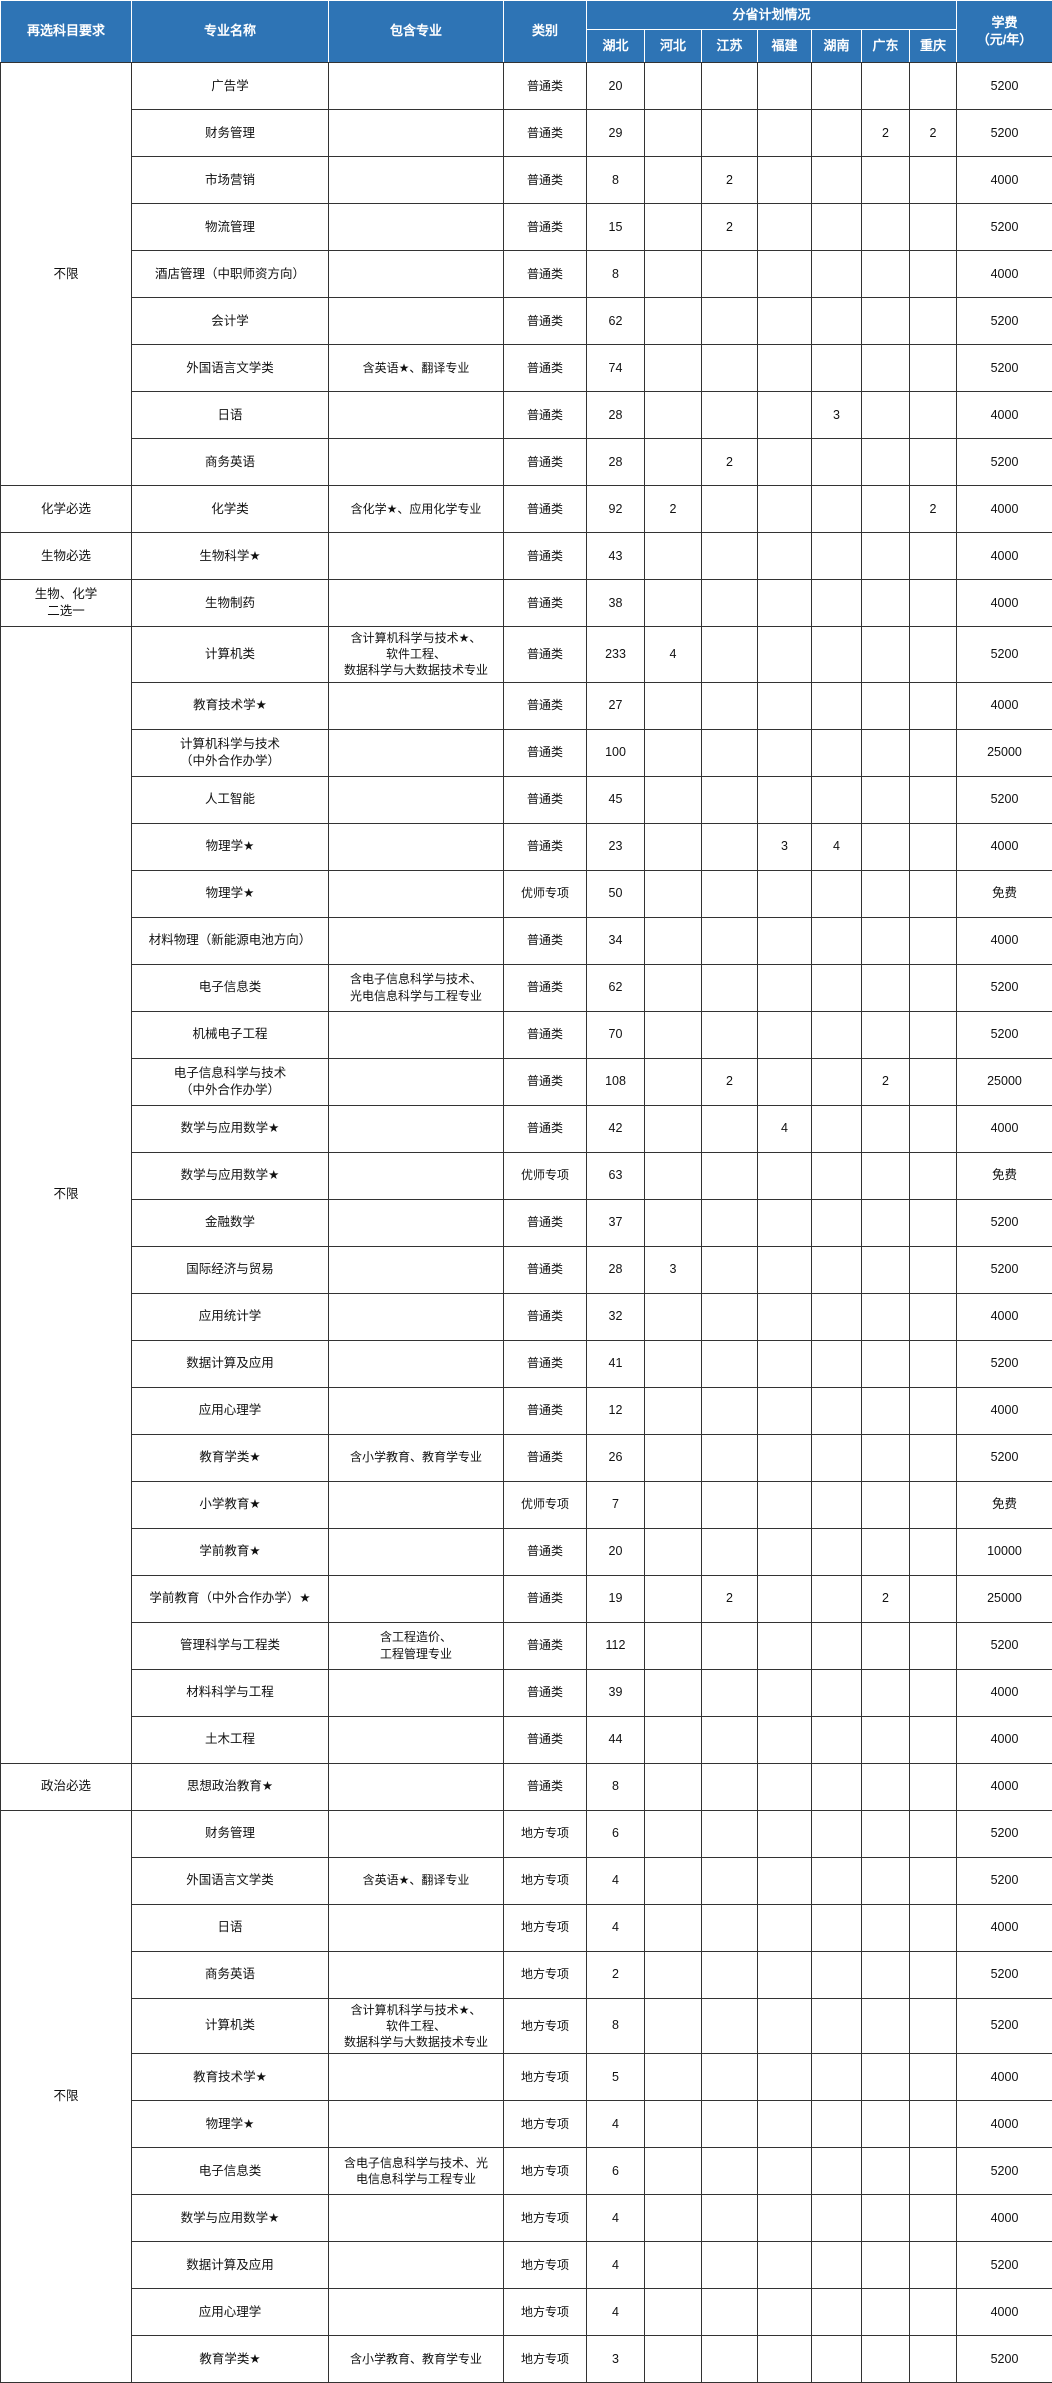 Image resolution: width=1052 pixels, height=2383 pixels. What do you see at coordinates (616, 2077) in the screenshot?
I see `plan-count-cell: 5` at bounding box center [616, 2077].